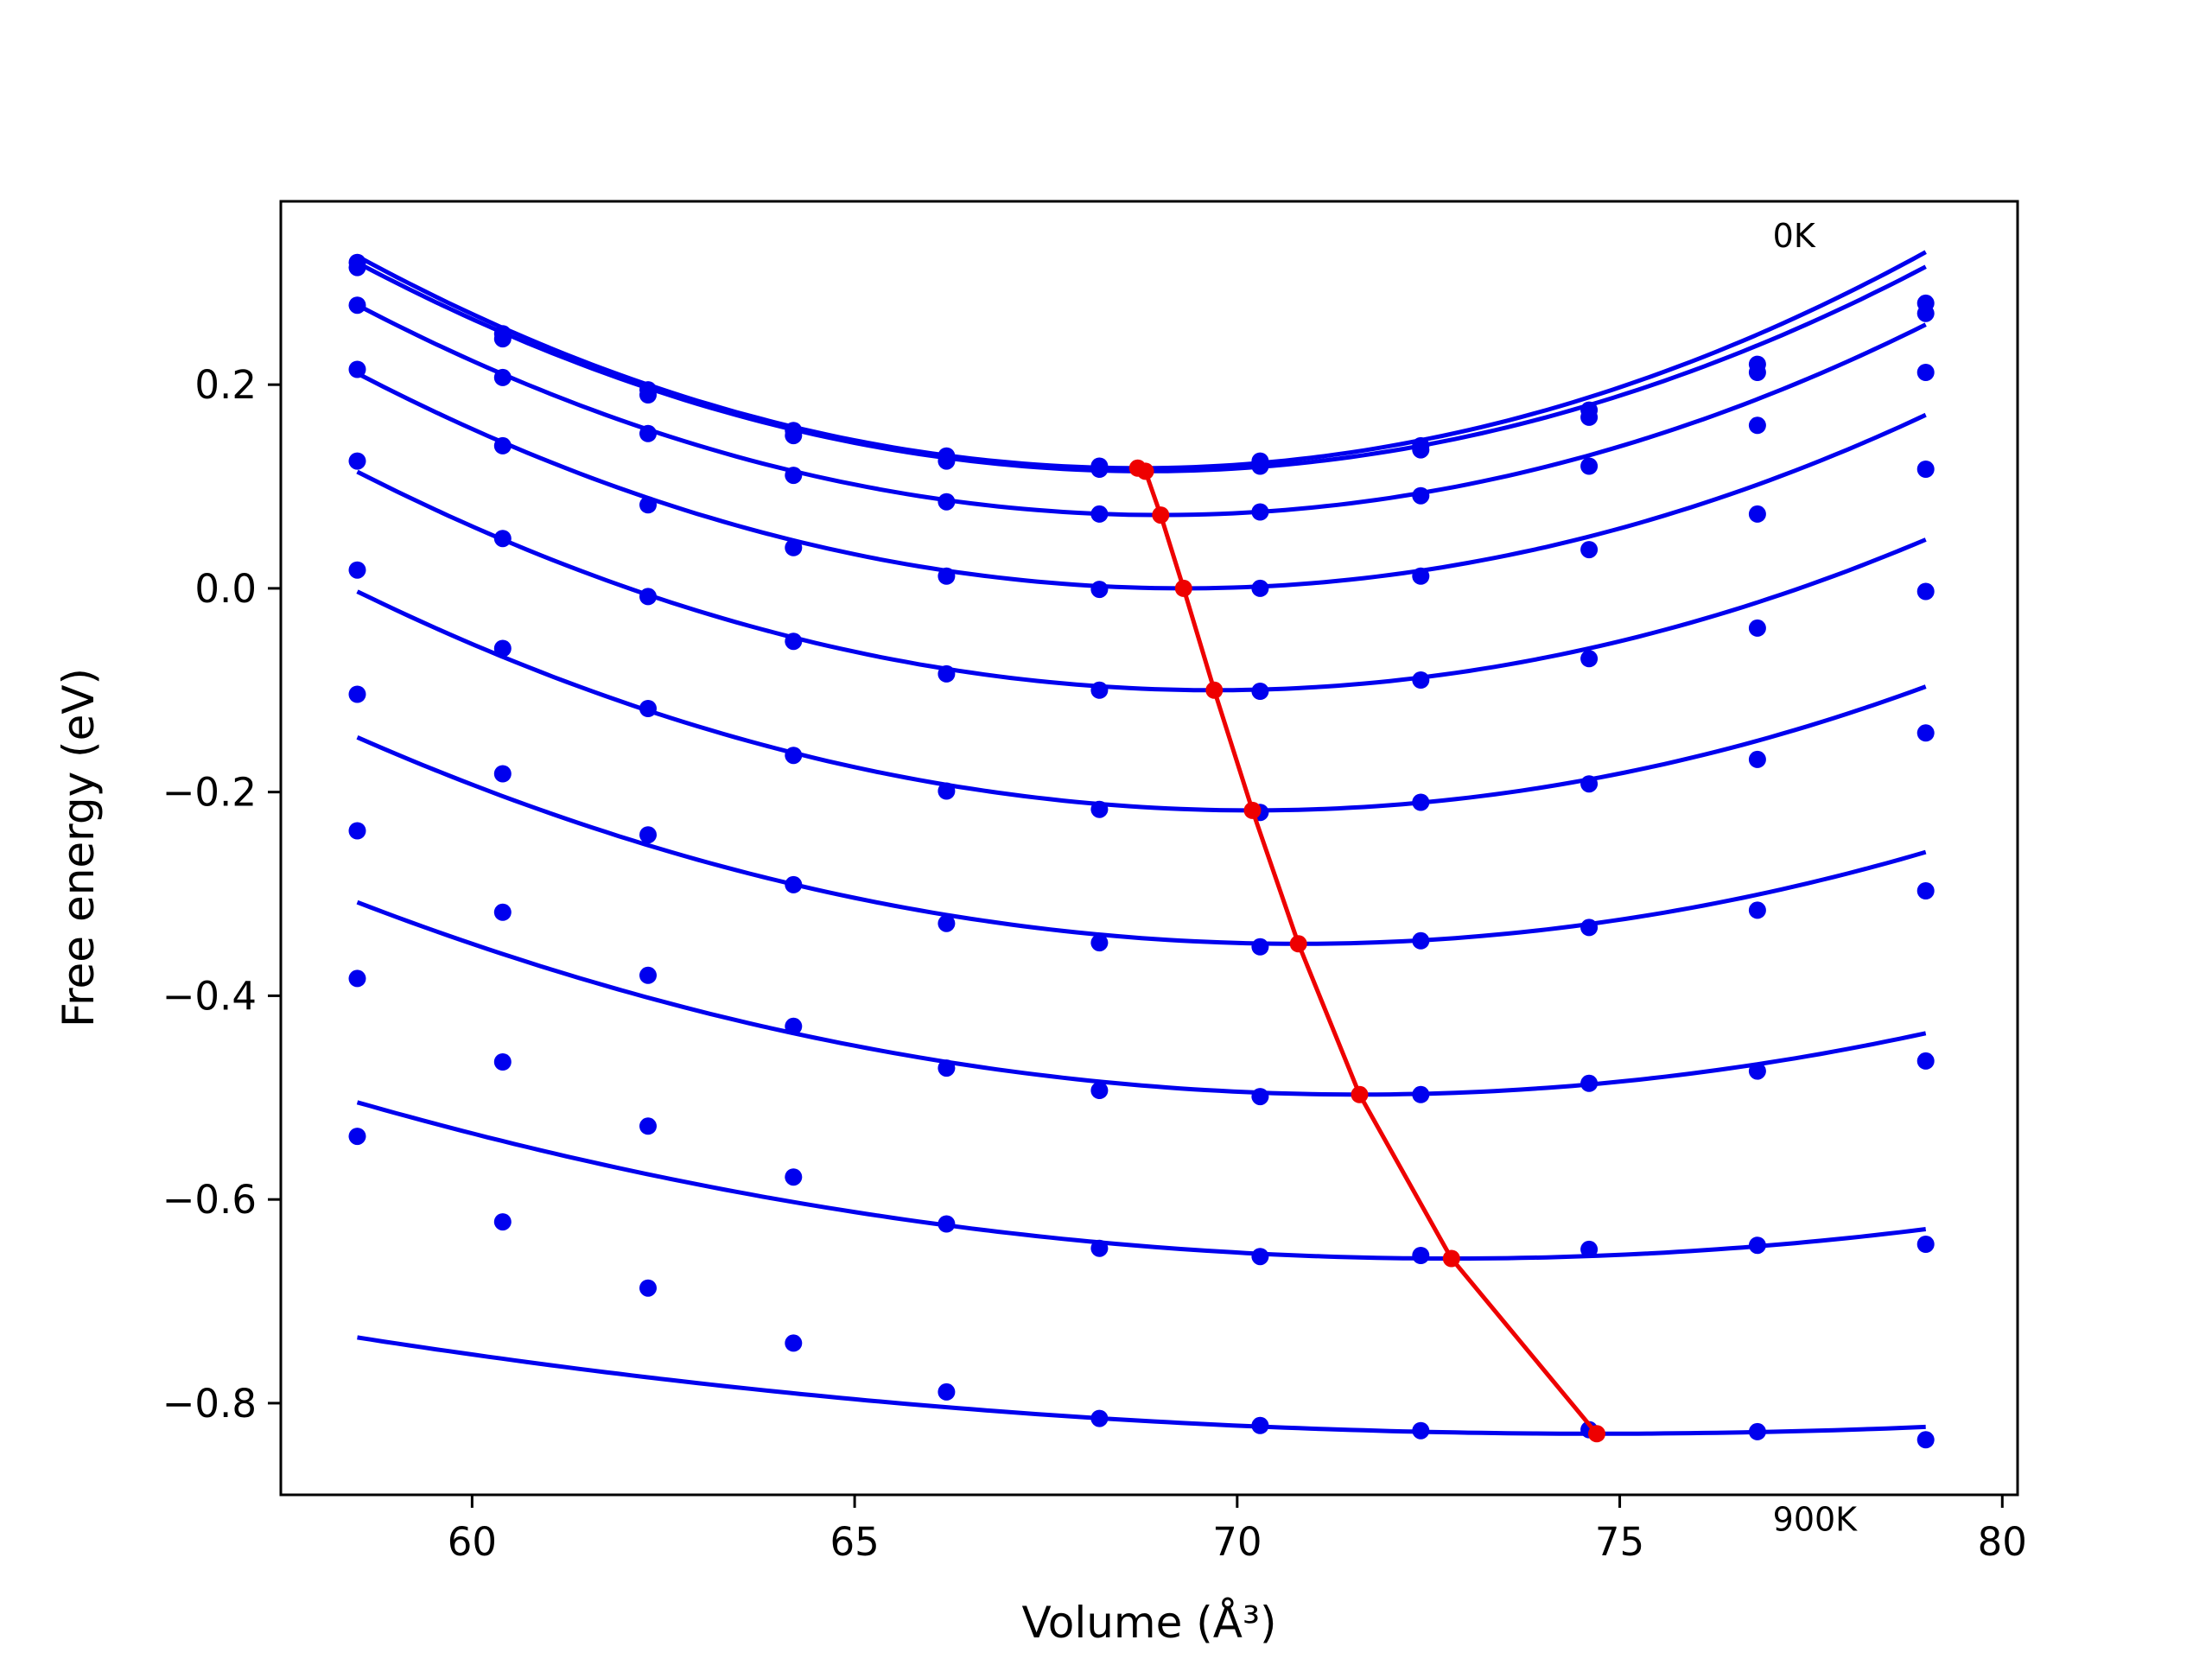  Describe the element at coordinates (1816, 1519) in the screenshot. I see `annotation-2: 900K` at that location.